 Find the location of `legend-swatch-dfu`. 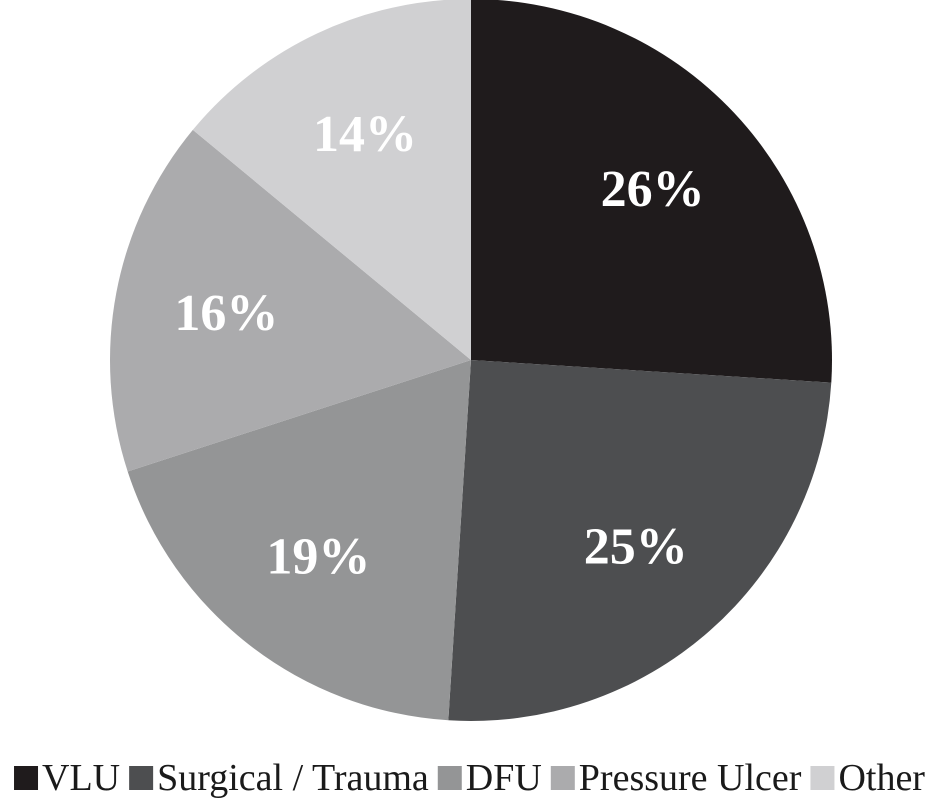

legend-swatch-dfu is located at coordinates (449, 778).